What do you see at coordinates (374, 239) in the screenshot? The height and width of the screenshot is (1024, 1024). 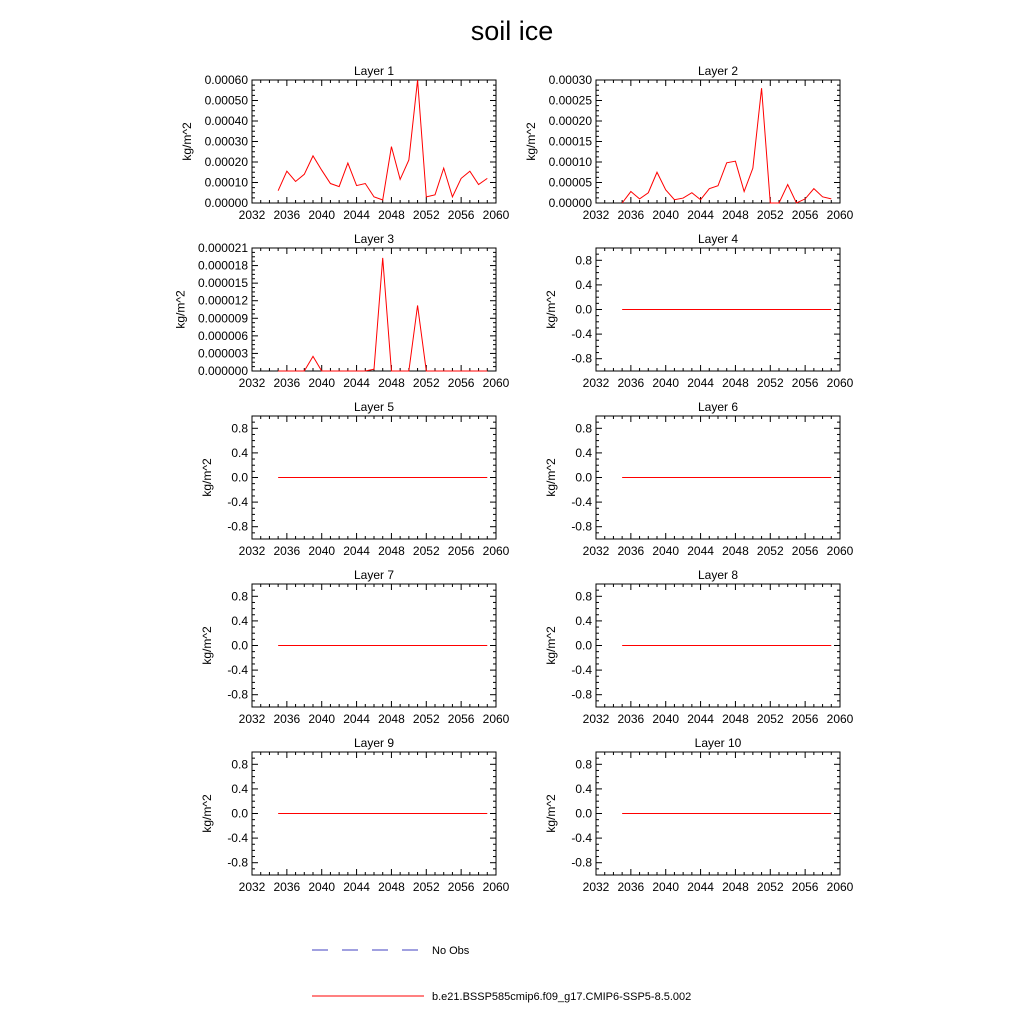 I see `panel-title: Layer 3` at bounding box center [374, 239].